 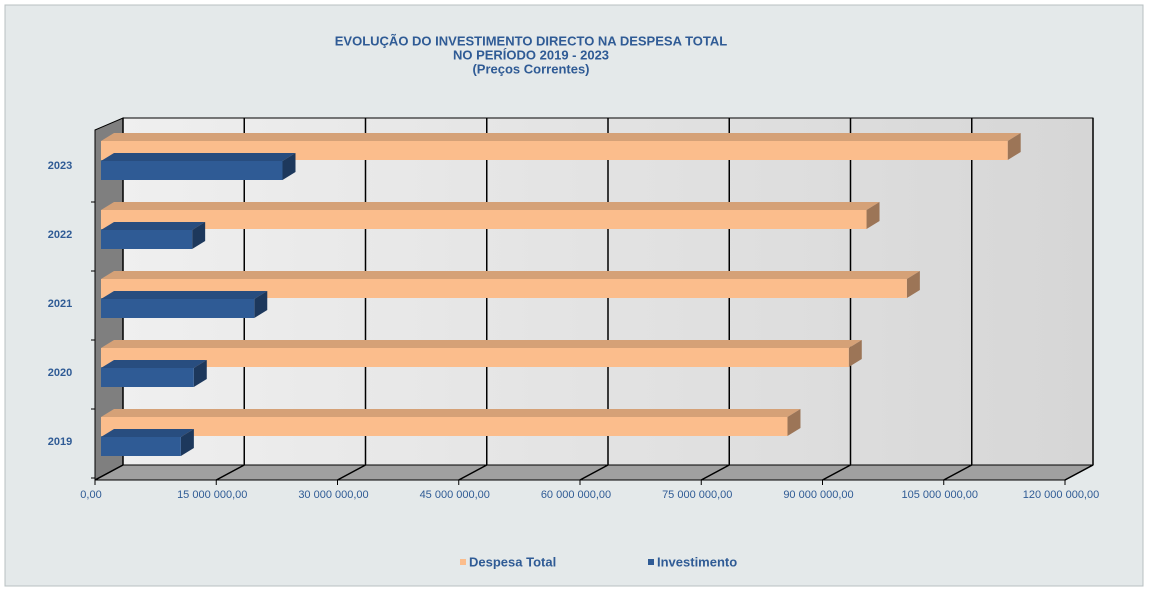 I want to click on x-tick-label: 75 000 000,00, so click(x=697, y=495).